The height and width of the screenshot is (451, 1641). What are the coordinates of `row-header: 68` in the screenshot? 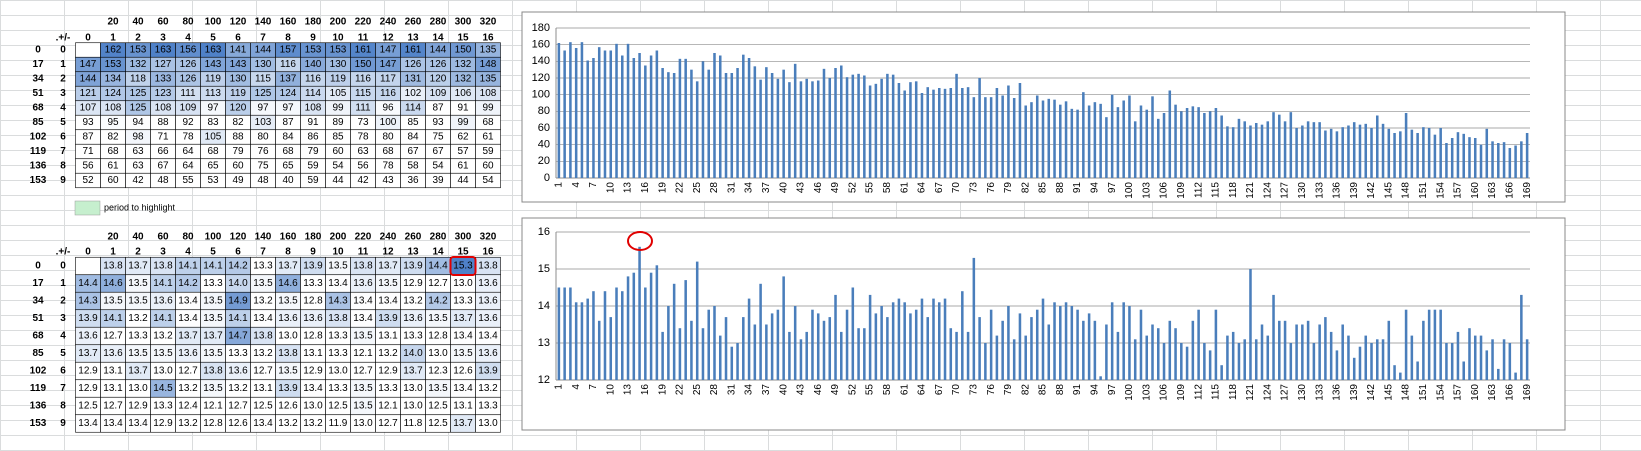 It's located at (38, 108).